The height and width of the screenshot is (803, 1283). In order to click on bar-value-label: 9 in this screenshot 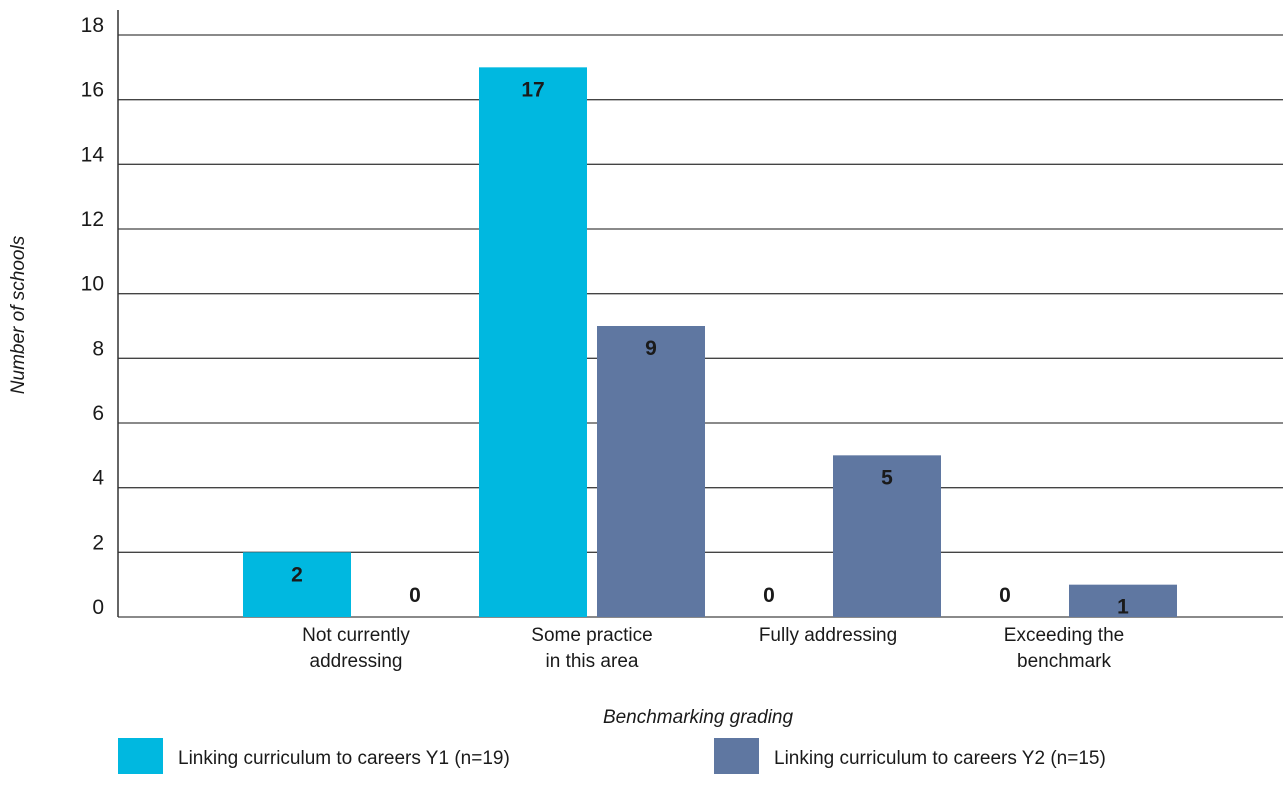, I will do `click(651, 348)`.